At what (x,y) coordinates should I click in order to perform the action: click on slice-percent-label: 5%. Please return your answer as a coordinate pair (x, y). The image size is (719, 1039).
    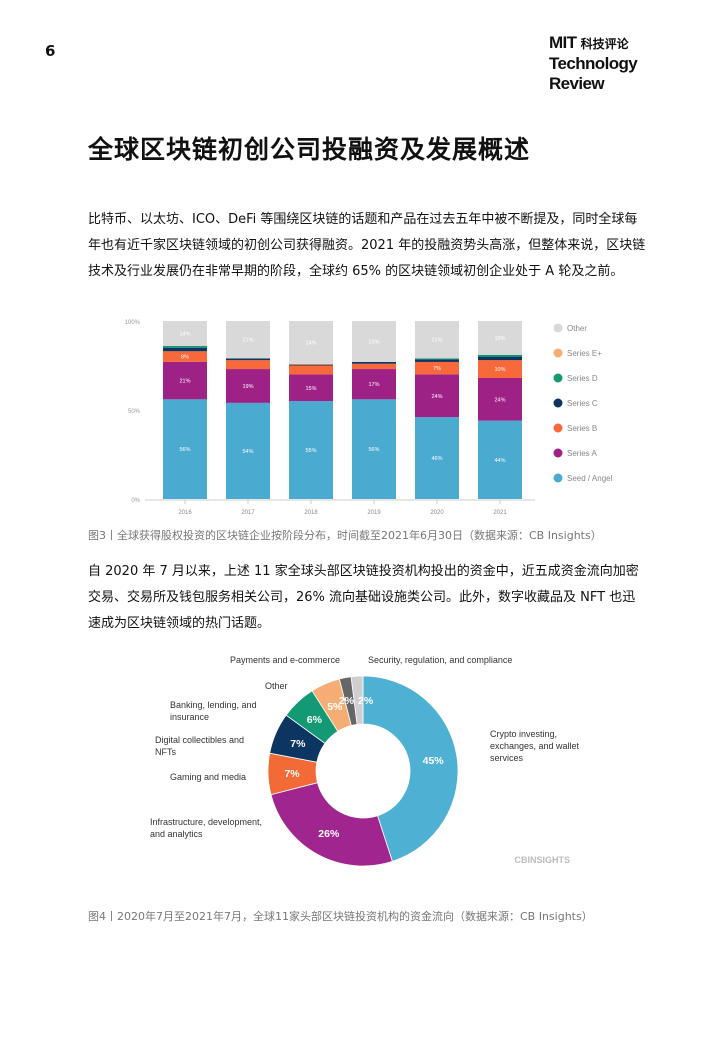
    Looking at the image, I should click on (335, 707).